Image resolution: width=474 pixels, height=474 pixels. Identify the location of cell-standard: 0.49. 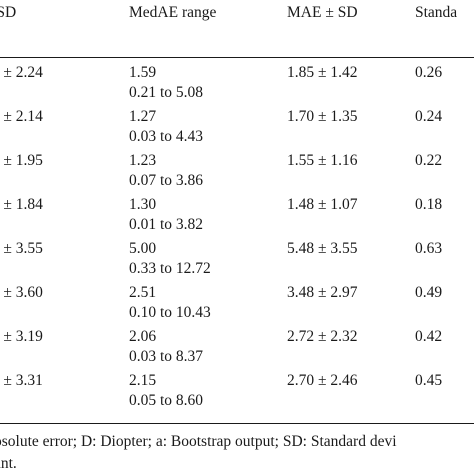
(429, 292).